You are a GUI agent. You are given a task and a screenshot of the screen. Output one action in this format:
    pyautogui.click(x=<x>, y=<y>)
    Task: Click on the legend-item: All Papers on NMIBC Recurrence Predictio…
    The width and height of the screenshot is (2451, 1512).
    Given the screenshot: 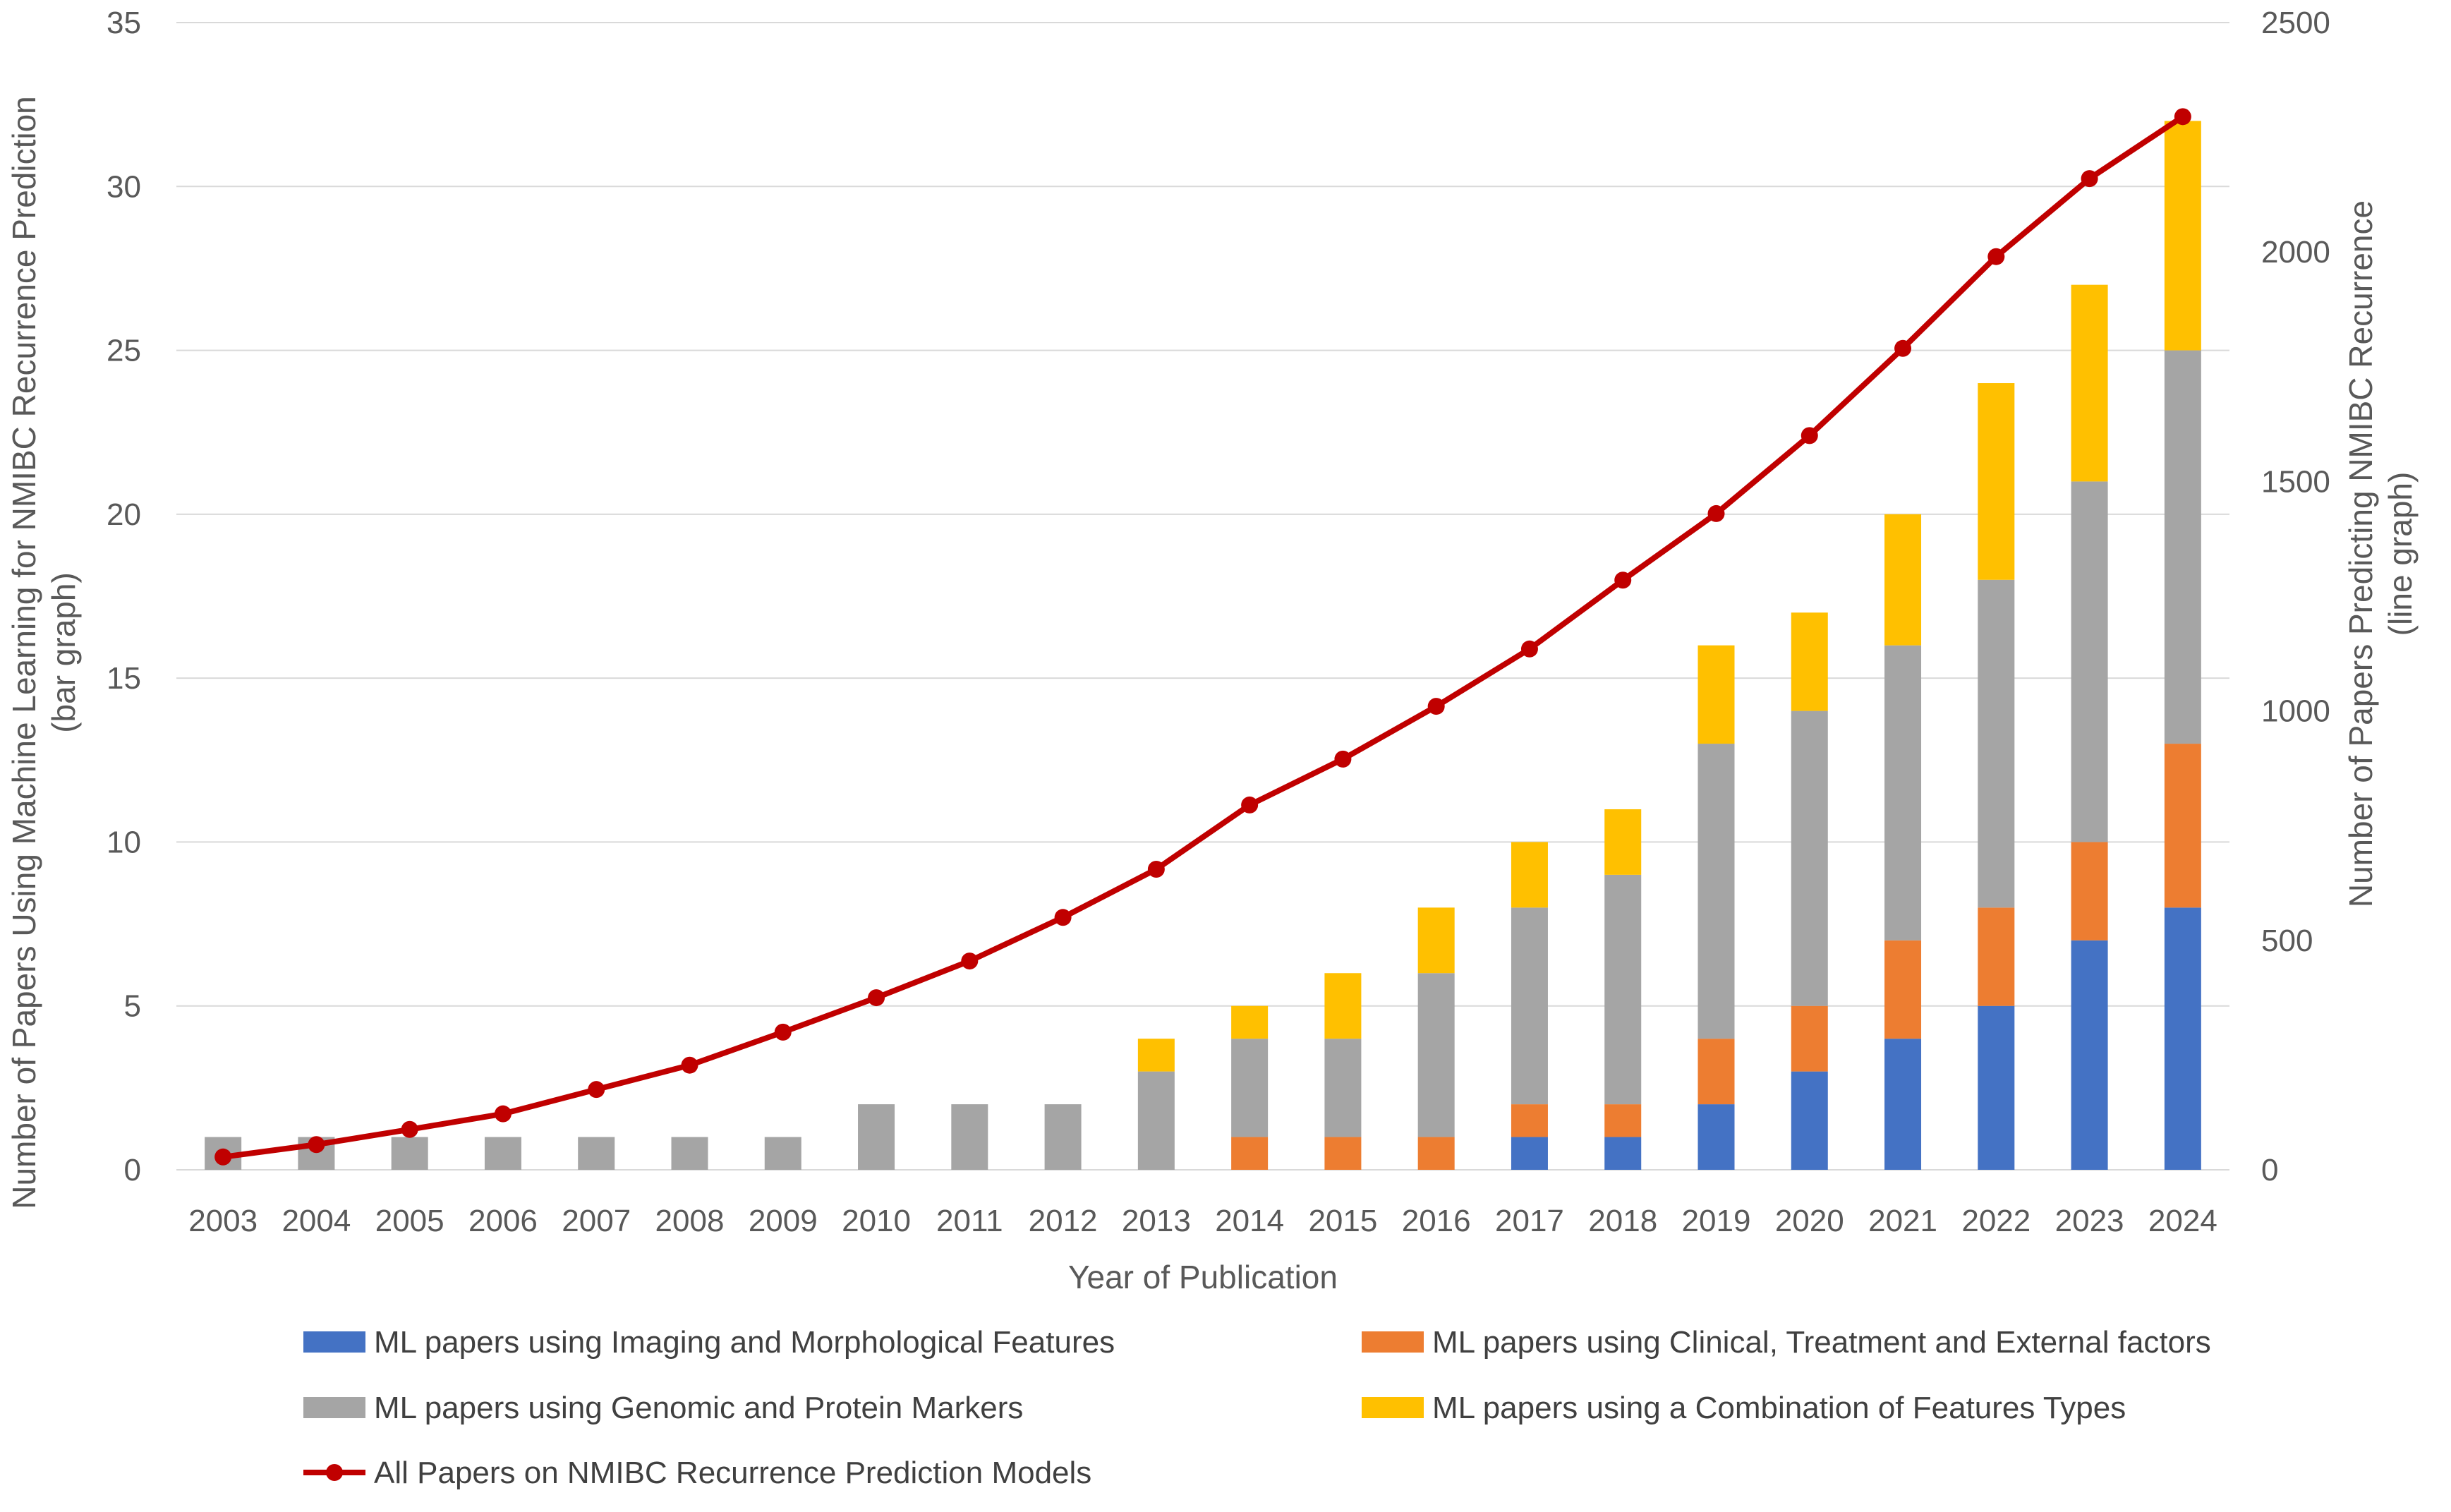 What is the action you would take?
    pyautogui.click(x=697, y=1473)
    